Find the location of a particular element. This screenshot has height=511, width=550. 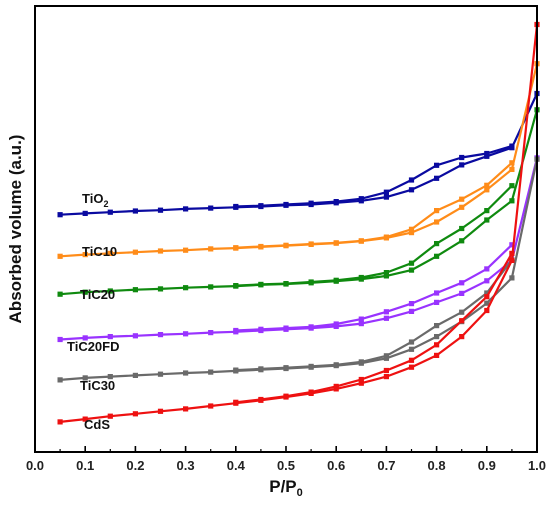

series-line-tio2-desorption is located at coordinates (374, 176).